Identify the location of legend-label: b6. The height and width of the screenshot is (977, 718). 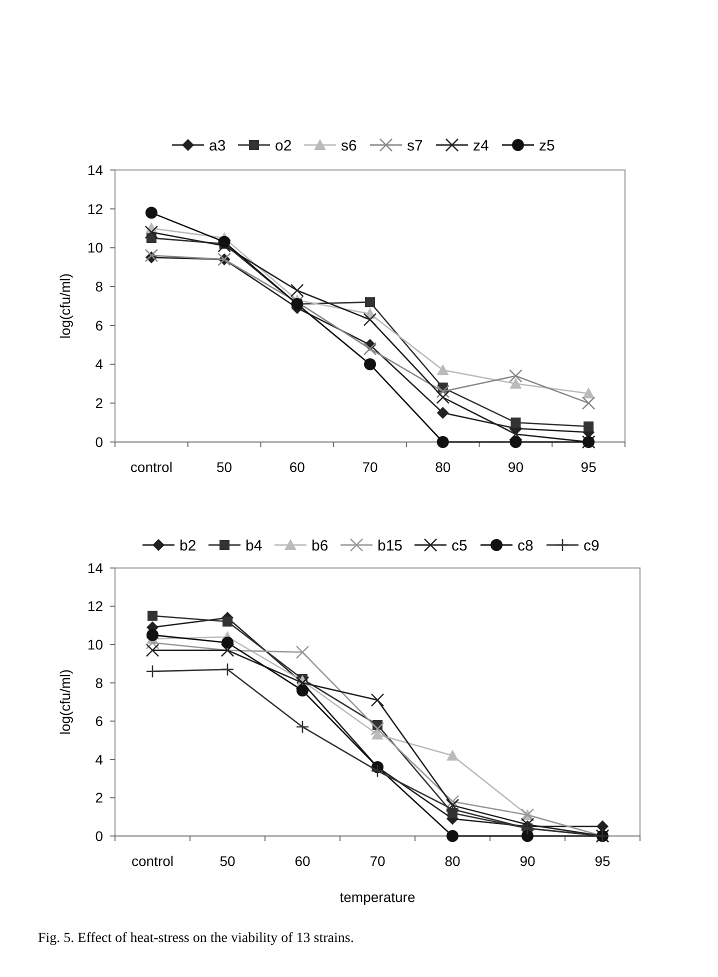
(320, 545).